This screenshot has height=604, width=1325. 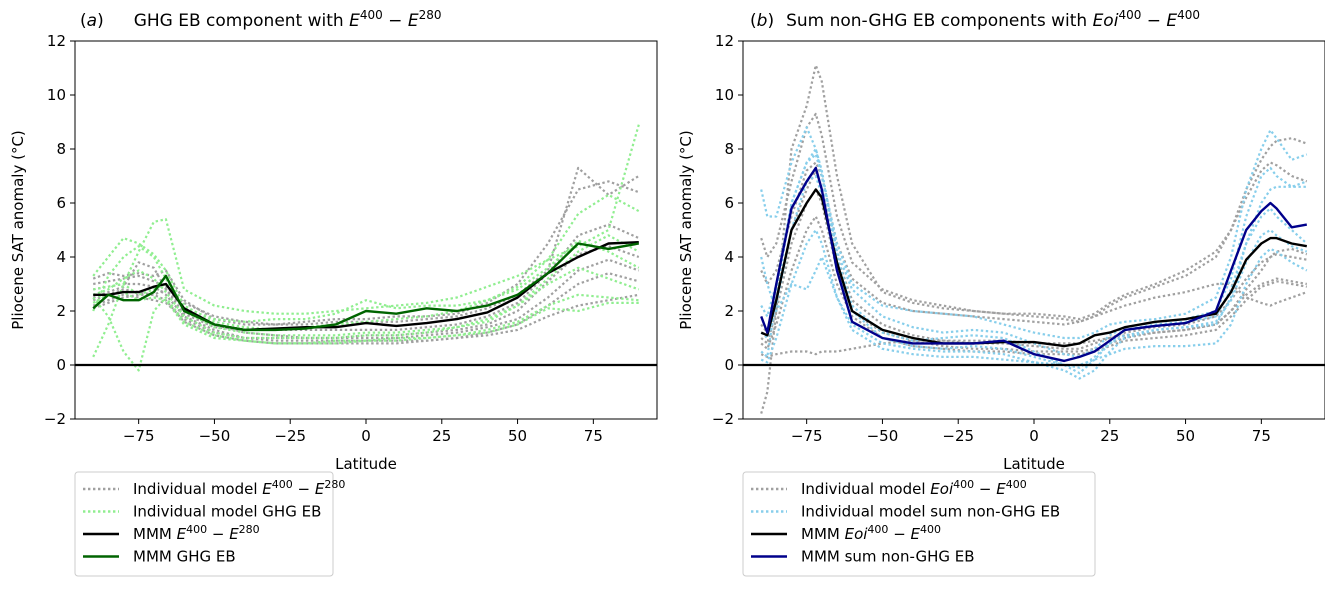 What do you see at coordinates (942, 489) in the screenshot?
I see `legend-math-base: Eoi` at bounding box center [942, 489].